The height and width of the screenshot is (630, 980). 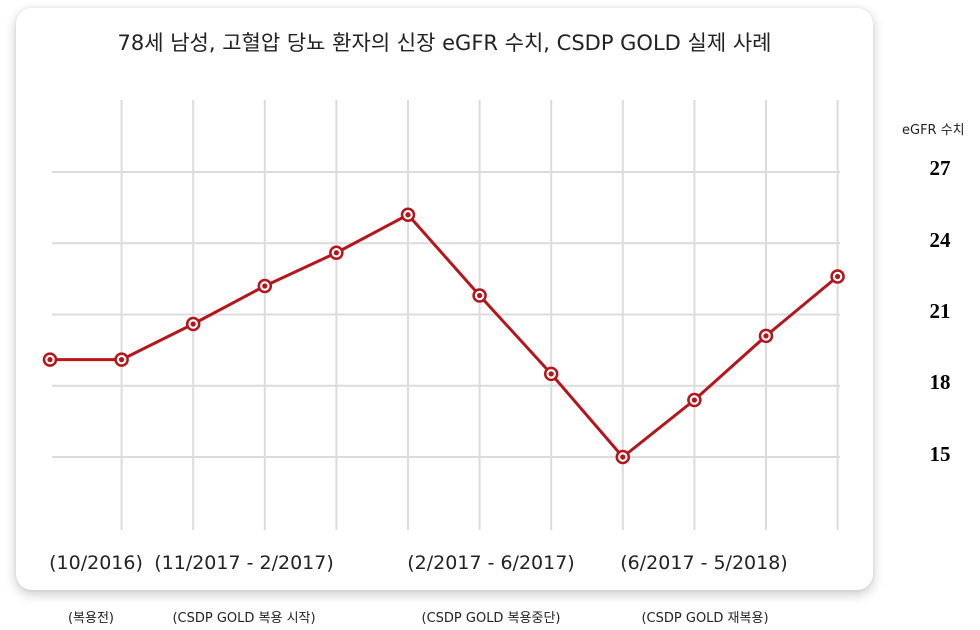 I want to click on y-axis-title: eGFR 수치, so click(x=933, y=130).